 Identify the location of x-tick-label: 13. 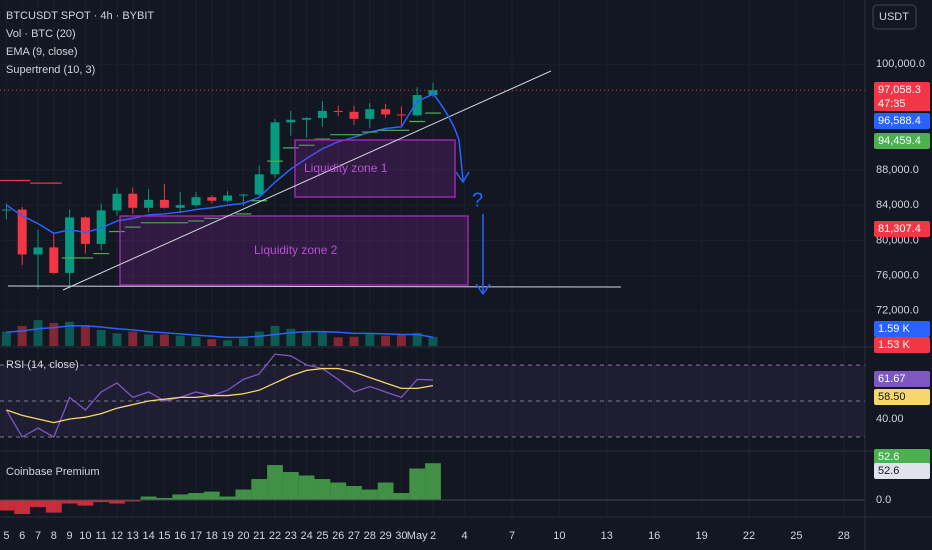
(607, 536).